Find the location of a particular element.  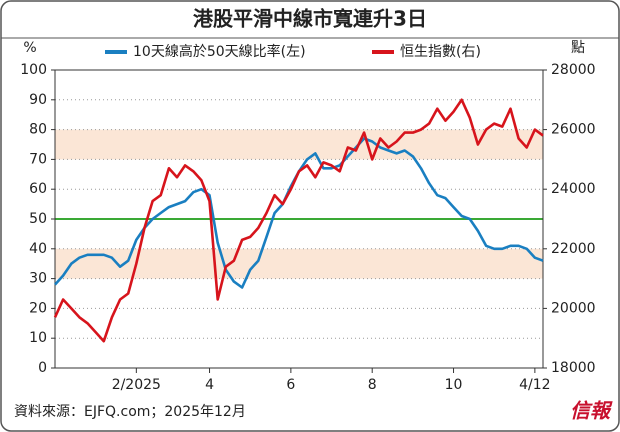

y2-tick-label: 18000 is located at coordinates (573, 368).